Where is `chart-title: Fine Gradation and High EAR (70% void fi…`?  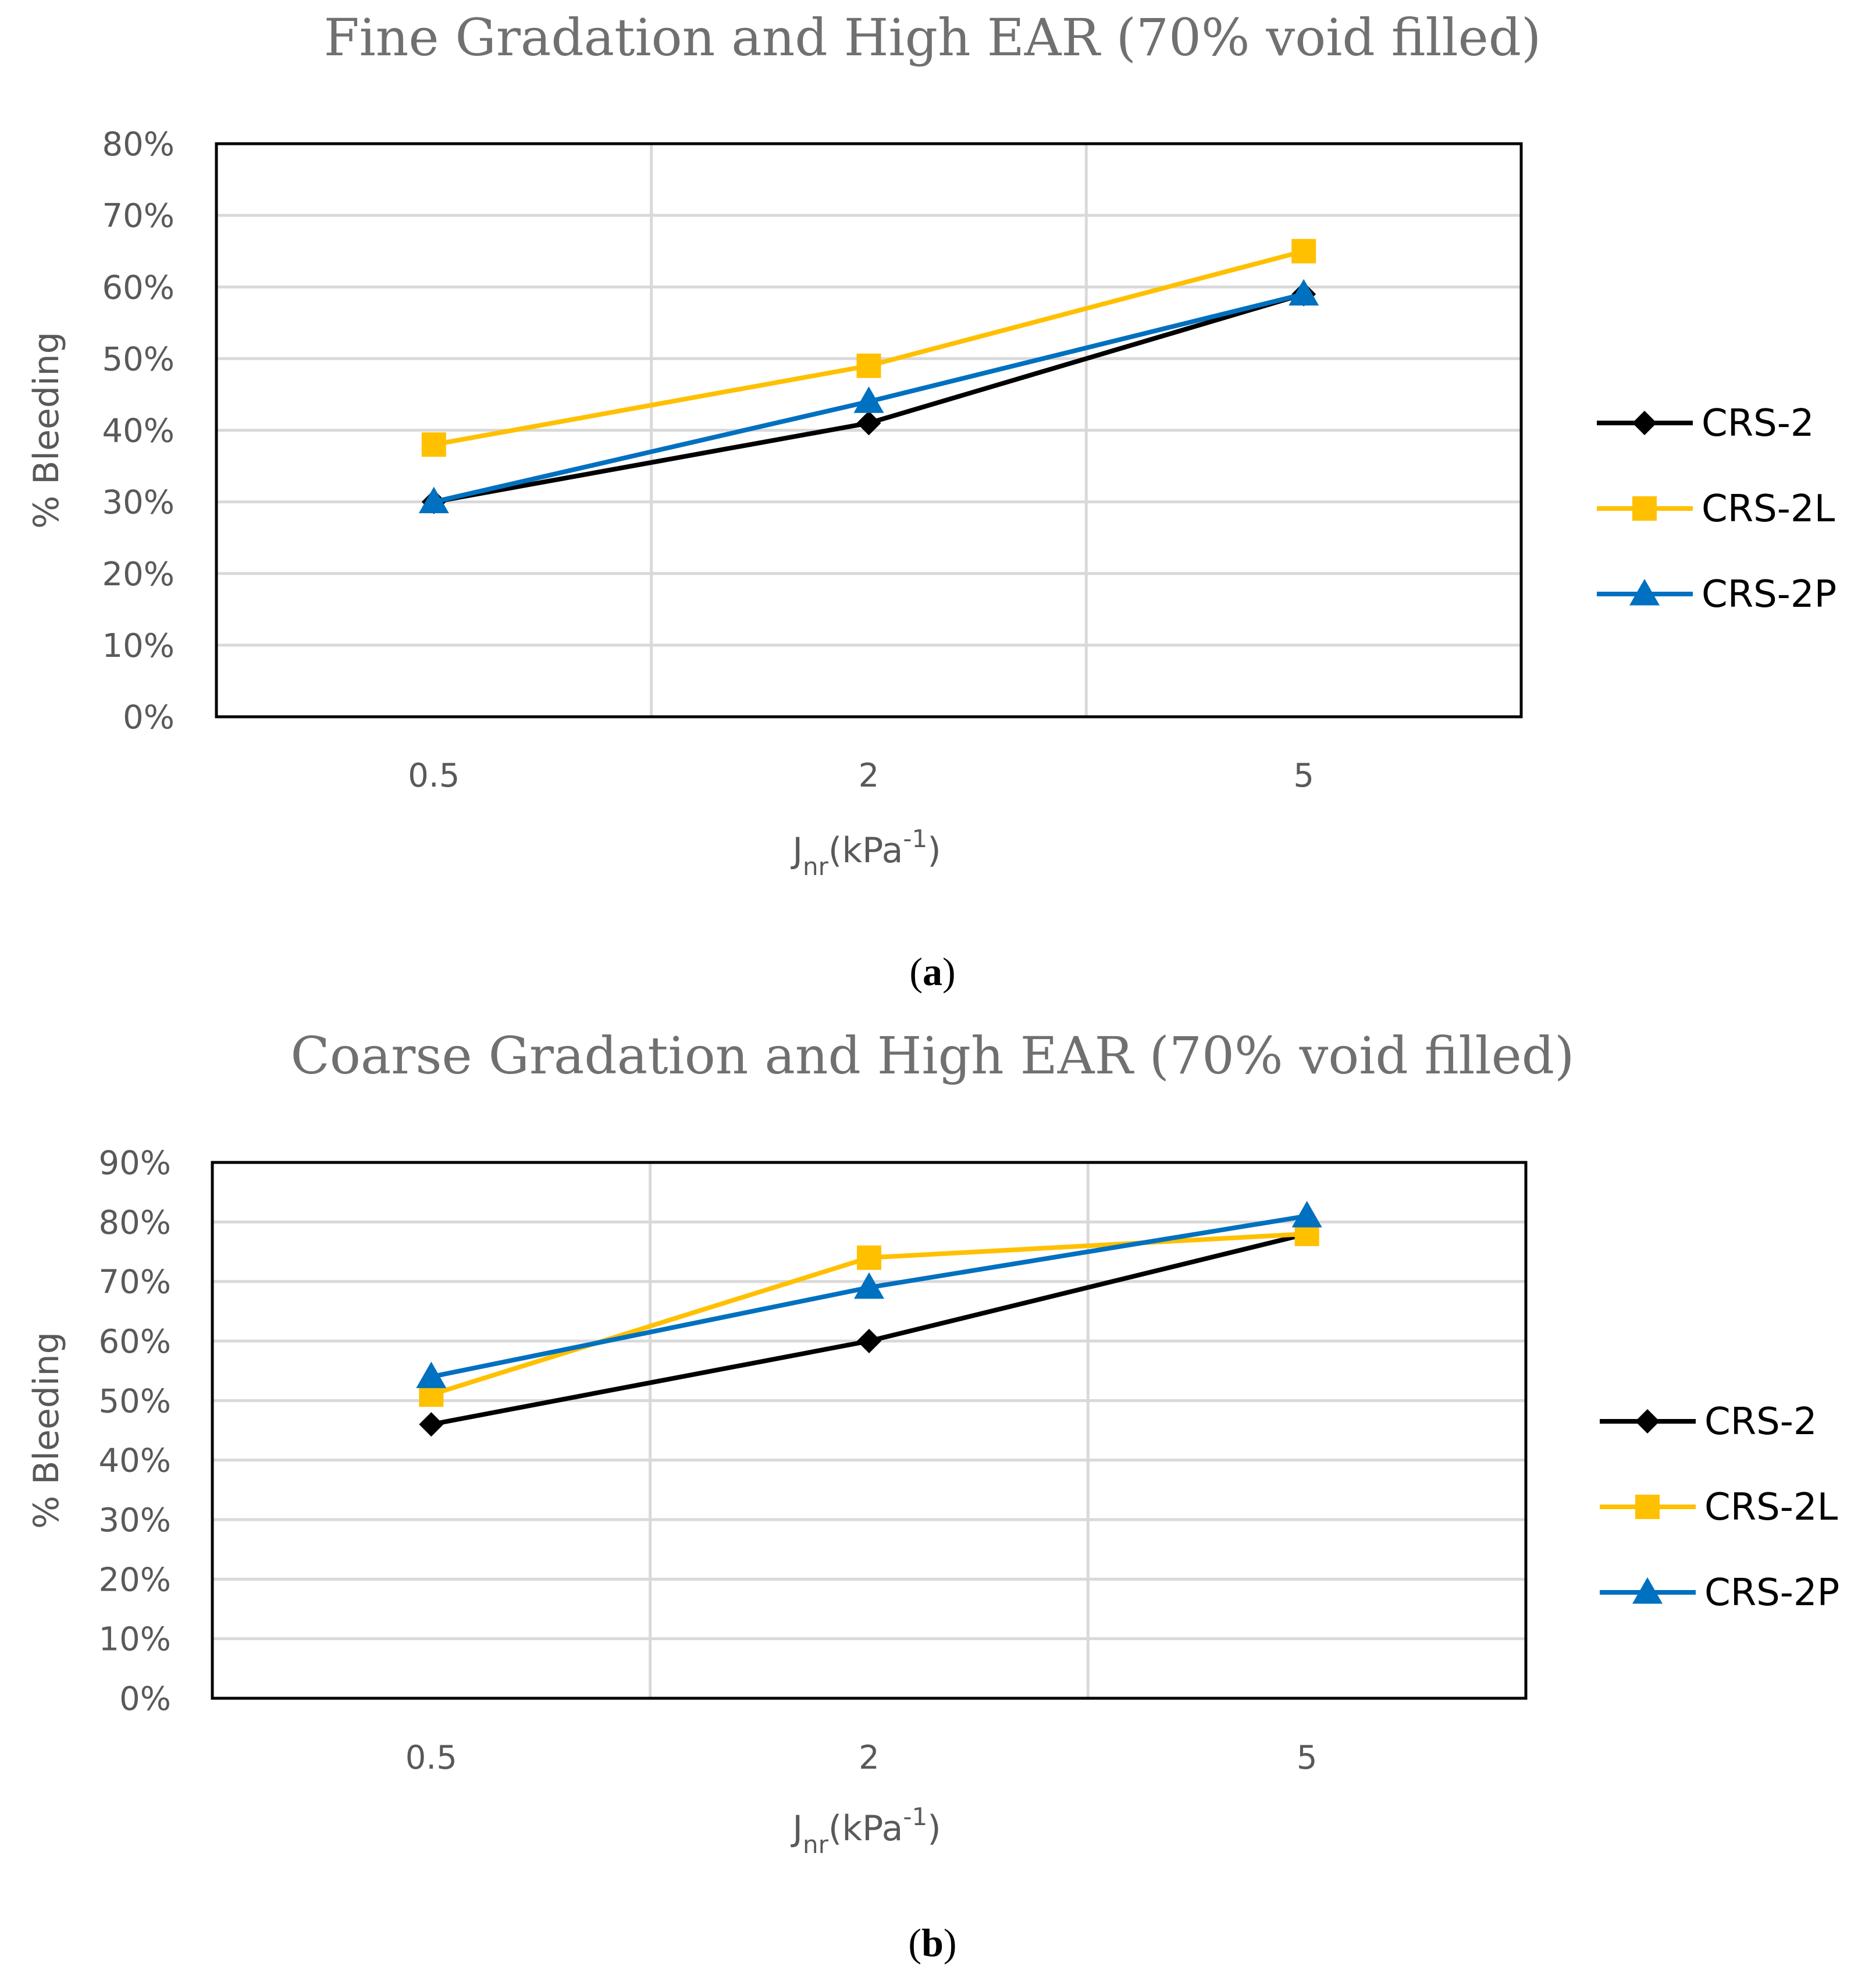
chart-title: Fine Gradation and High EAR (70% void fi… is located at coordinates (933, 38).